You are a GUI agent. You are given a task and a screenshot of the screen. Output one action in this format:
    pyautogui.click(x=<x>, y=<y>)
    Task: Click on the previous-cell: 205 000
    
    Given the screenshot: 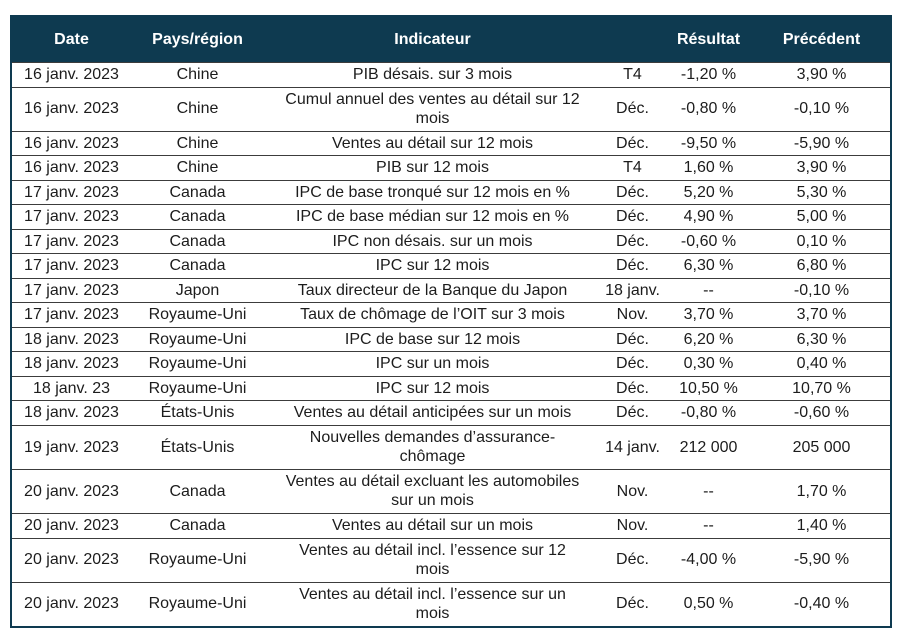 What is the action you would take?
    pyautogui.click(x=822, y=447)
    